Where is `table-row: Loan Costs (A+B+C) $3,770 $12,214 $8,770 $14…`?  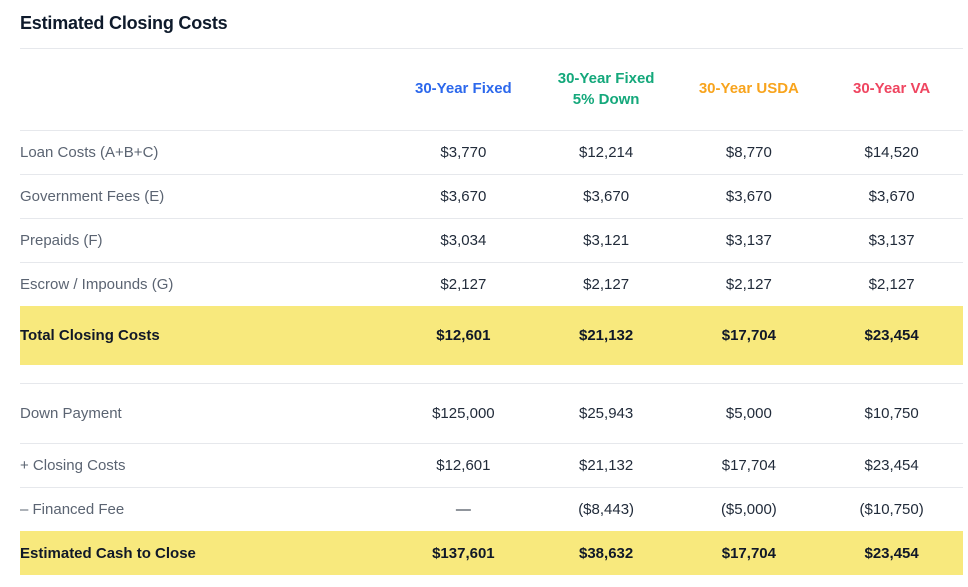
table-row: Loan Costs (A+B+C) $3,770 $12,214 $8,770 $14… is located at coordinates (491, 152).